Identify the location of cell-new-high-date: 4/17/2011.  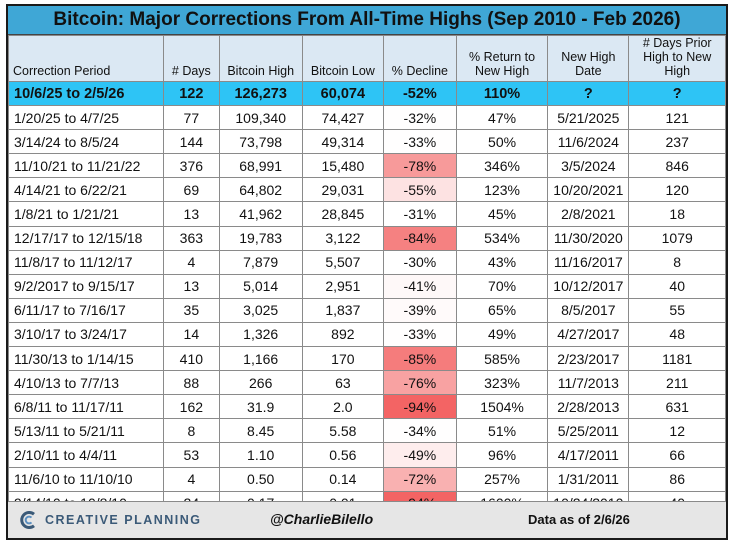
(588, 455).